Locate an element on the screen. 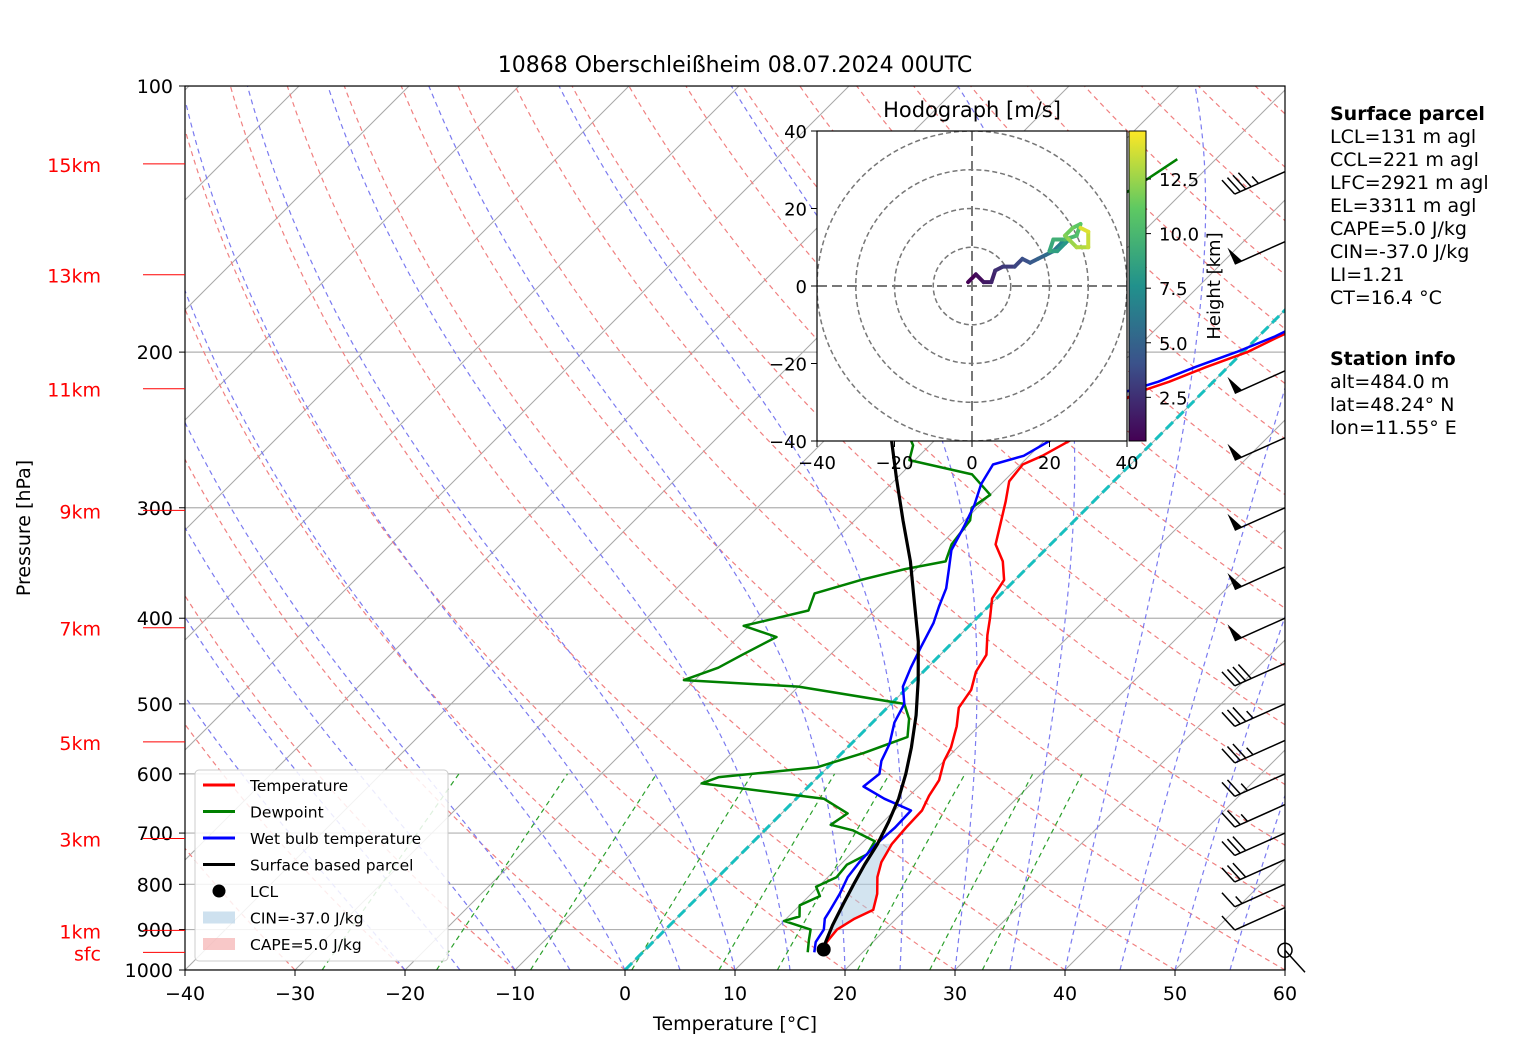 This screenshot has width=1517, height=1056. hodograph-ring is located at coordinates (972, 286).